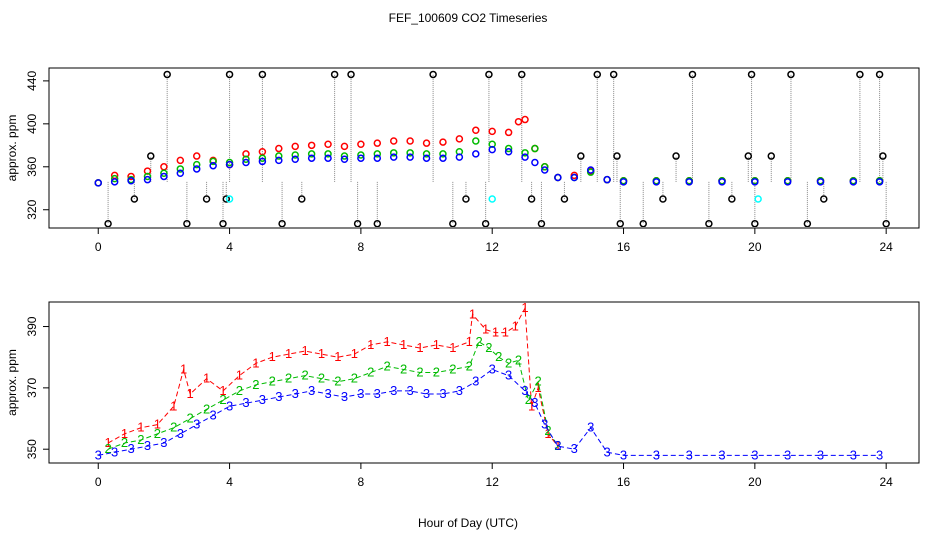 The image size is (936, 540). What do you see at coordinates (755, 482) in the screenshot?
I see `bottom-x-tick-label: 20` at bounding box center [755, 482].